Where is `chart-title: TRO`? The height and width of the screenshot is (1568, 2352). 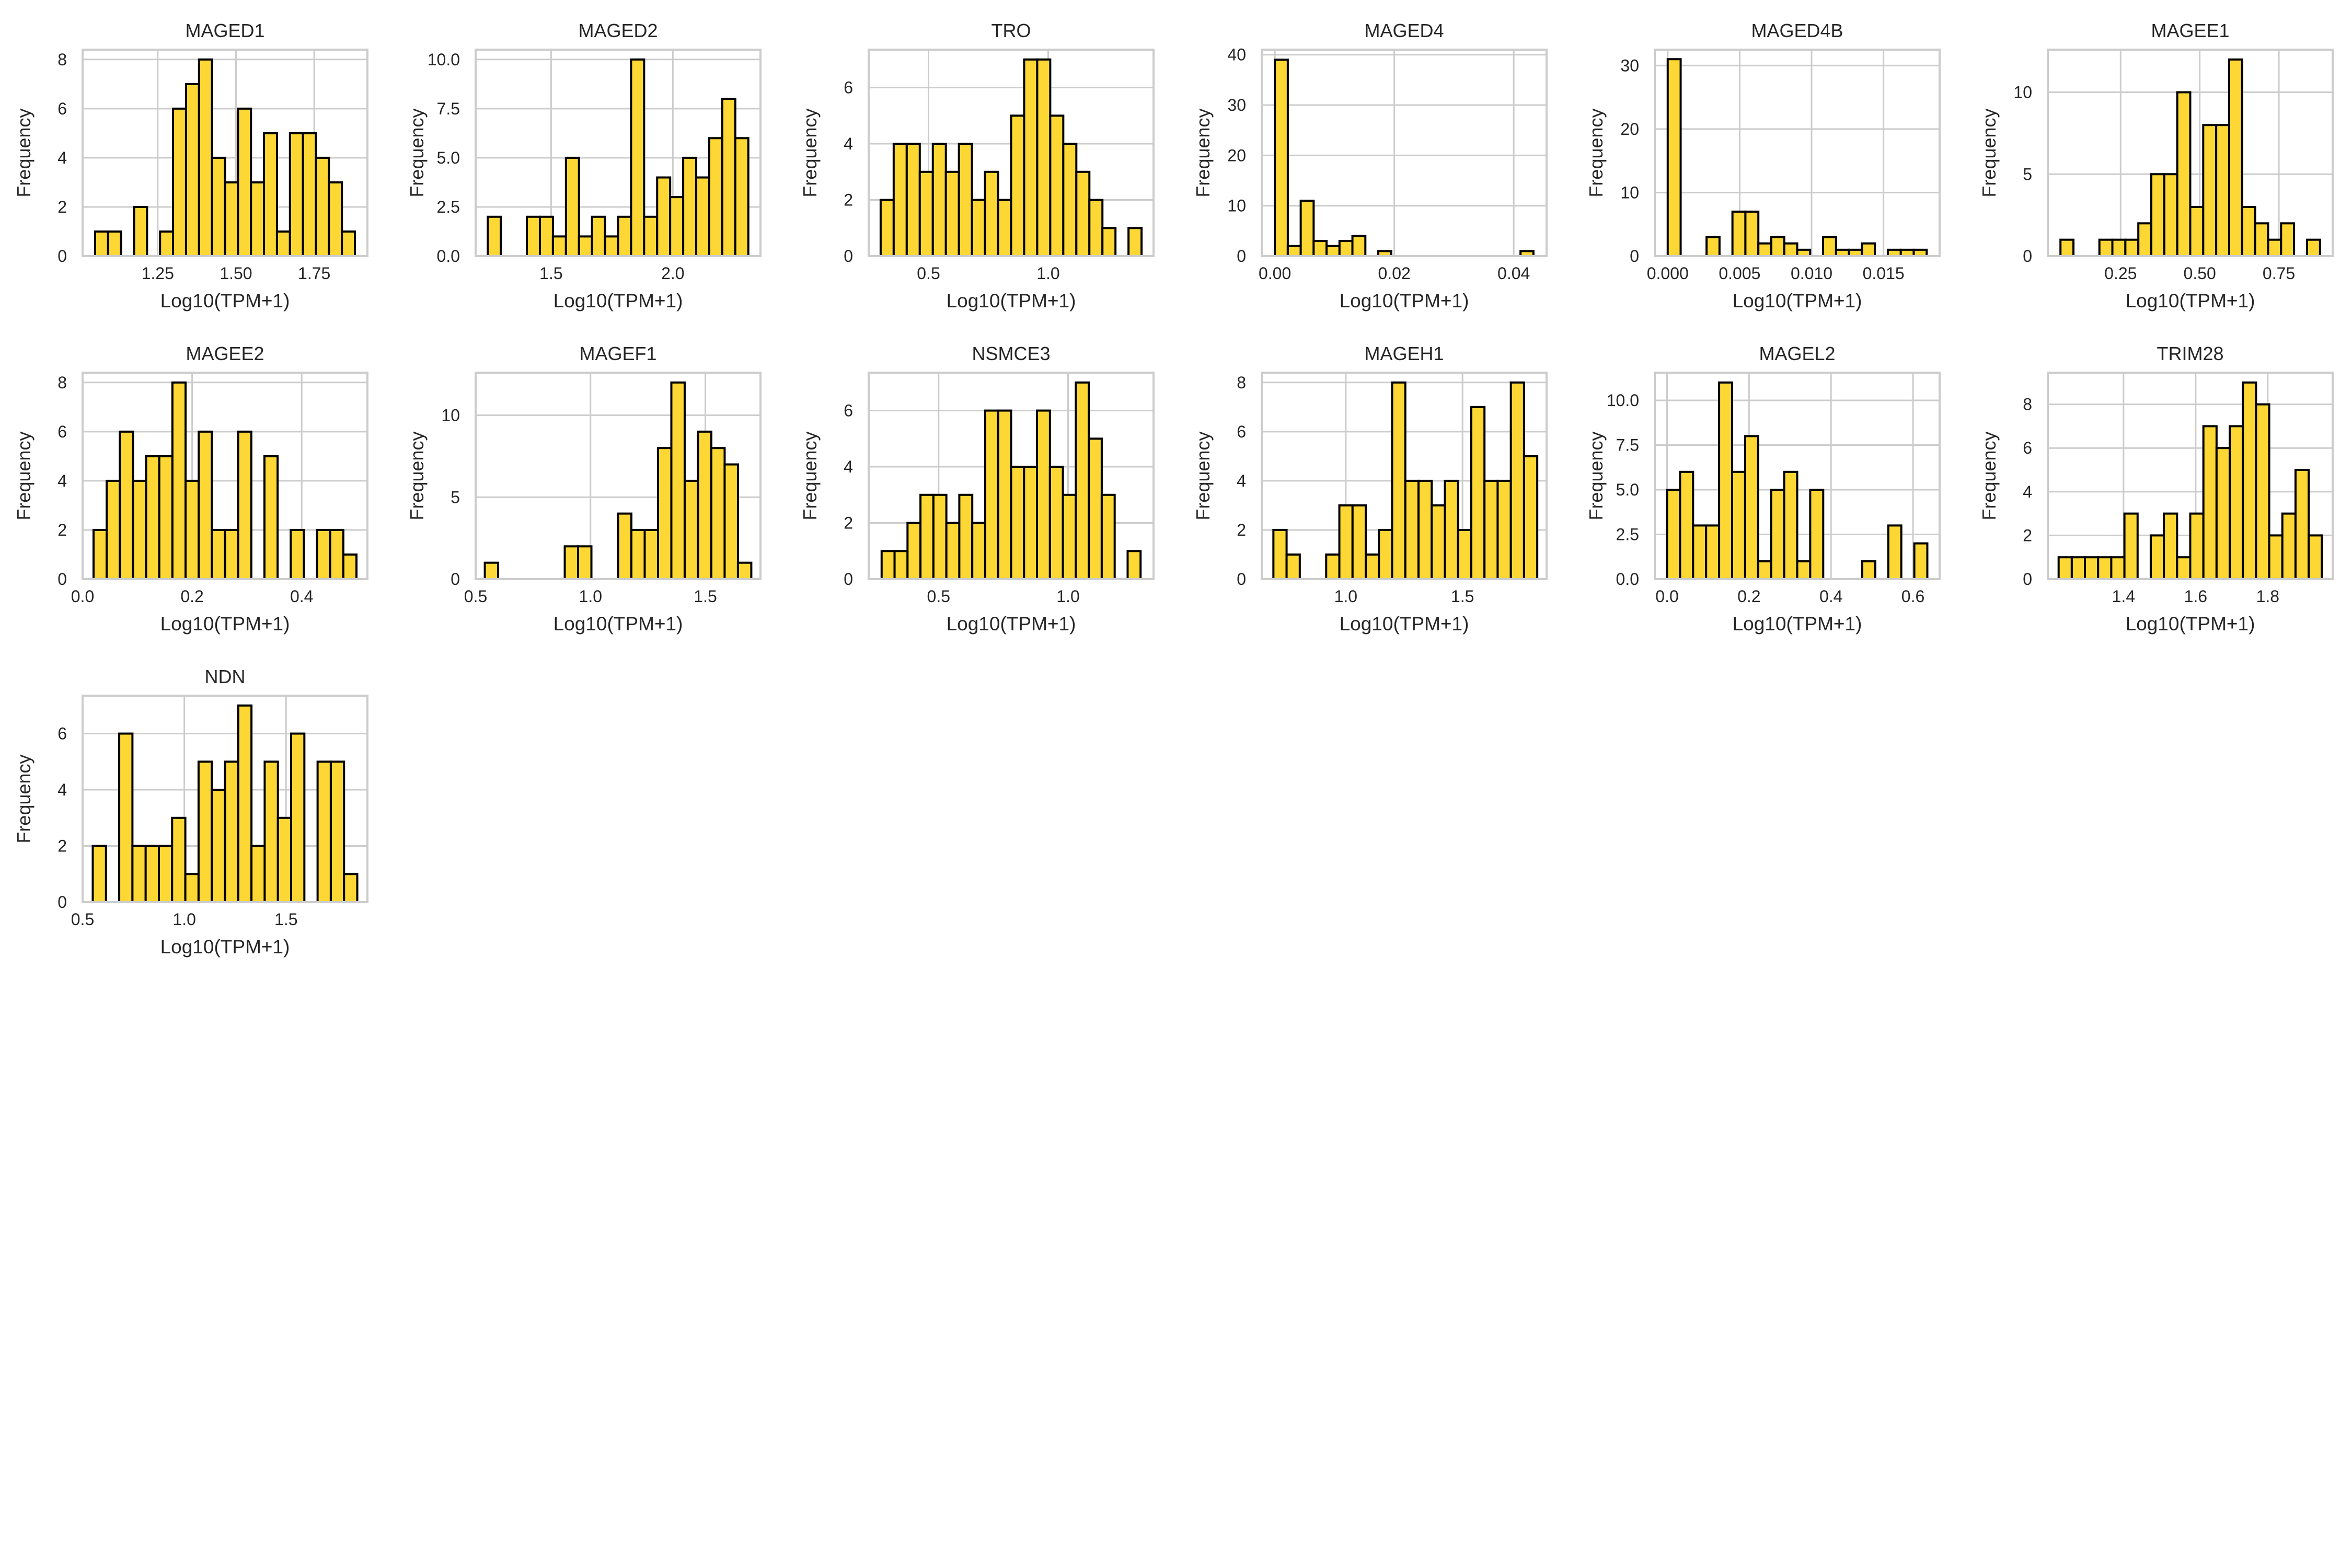 chart-title: TRO is located at coordinates (1011, 30).